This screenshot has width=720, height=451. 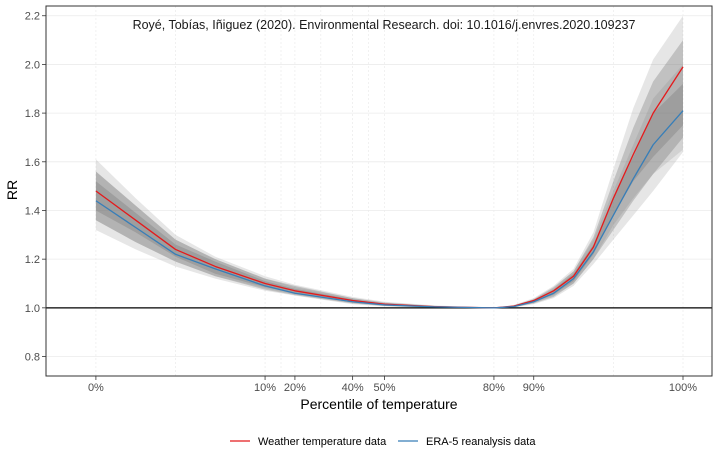 I want to click on x-tick-label: 10%, so click(x=265, y=388).